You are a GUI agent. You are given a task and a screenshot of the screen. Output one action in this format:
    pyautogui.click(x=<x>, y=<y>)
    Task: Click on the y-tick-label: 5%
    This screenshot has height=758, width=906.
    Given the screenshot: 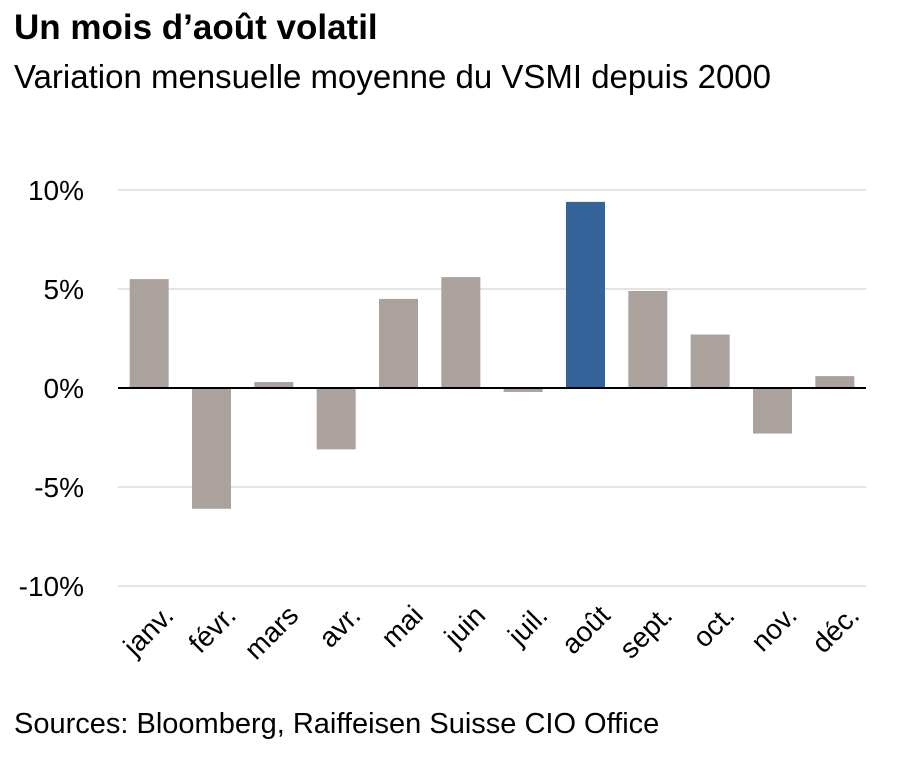 What is the action you would take?
    pyautogui.click(x=64, y=289)
    